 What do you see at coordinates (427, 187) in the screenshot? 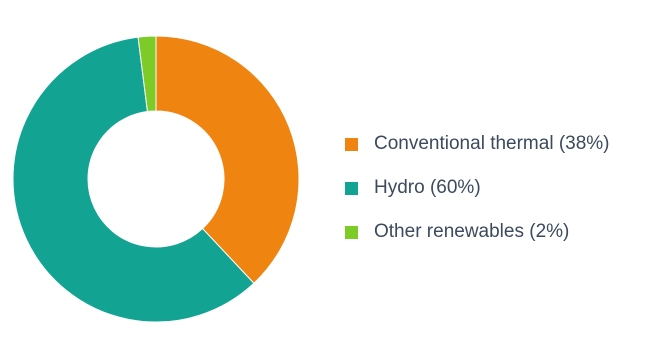
I see `legend-label-hydro: Hydro (60%)` at bounding box center [427, 187].